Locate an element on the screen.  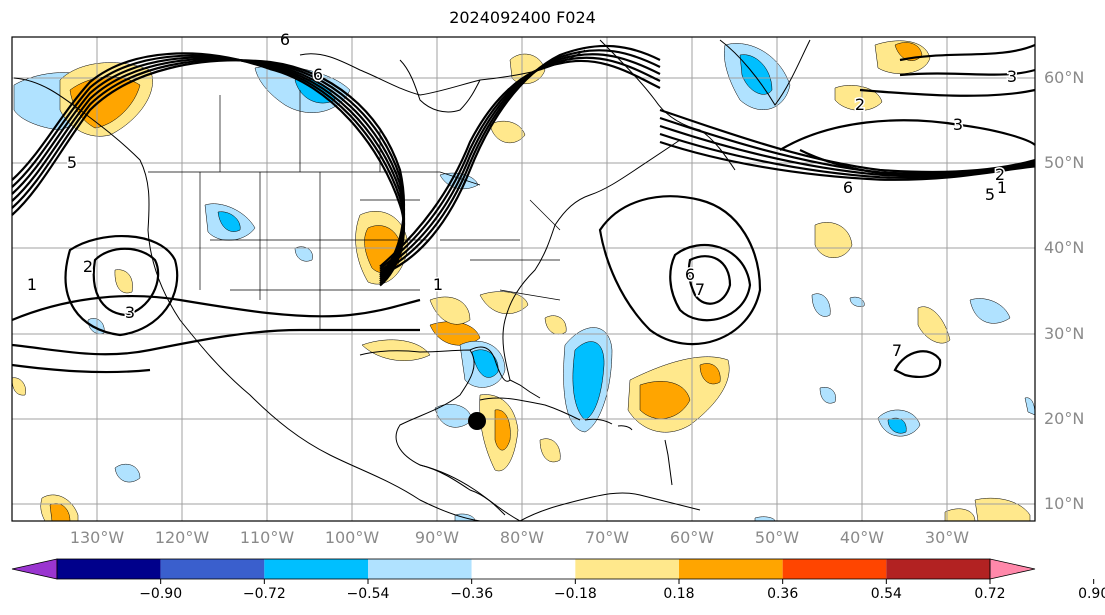
colorbar-label: −0.18 is located at coordinates (575, 594).